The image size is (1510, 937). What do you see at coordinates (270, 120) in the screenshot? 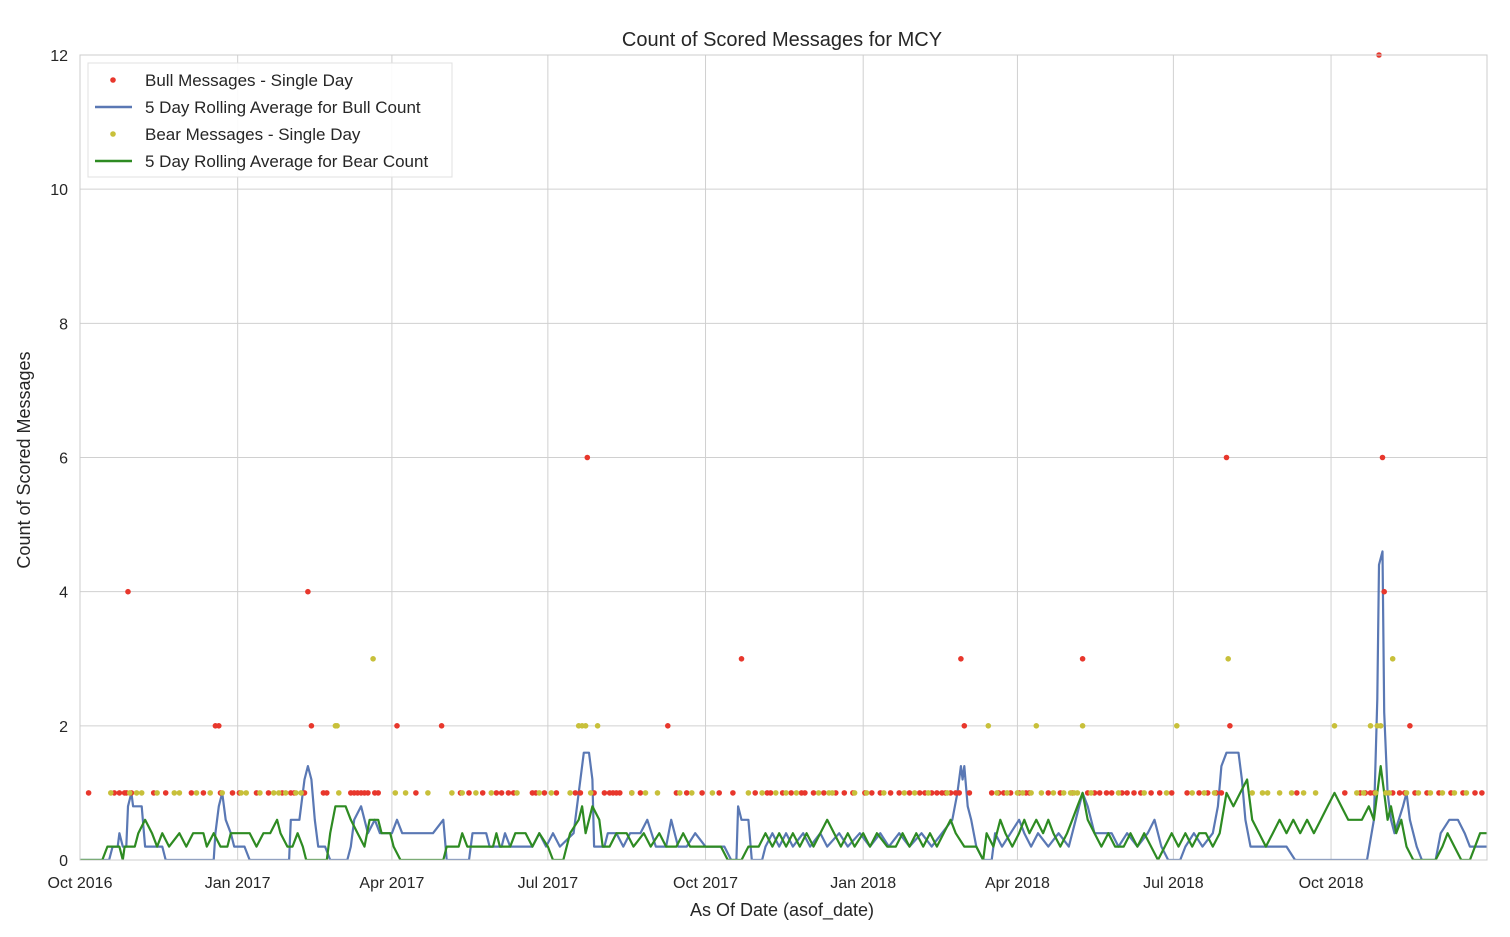
I see `legend-box` at bounding box center [270, 120].